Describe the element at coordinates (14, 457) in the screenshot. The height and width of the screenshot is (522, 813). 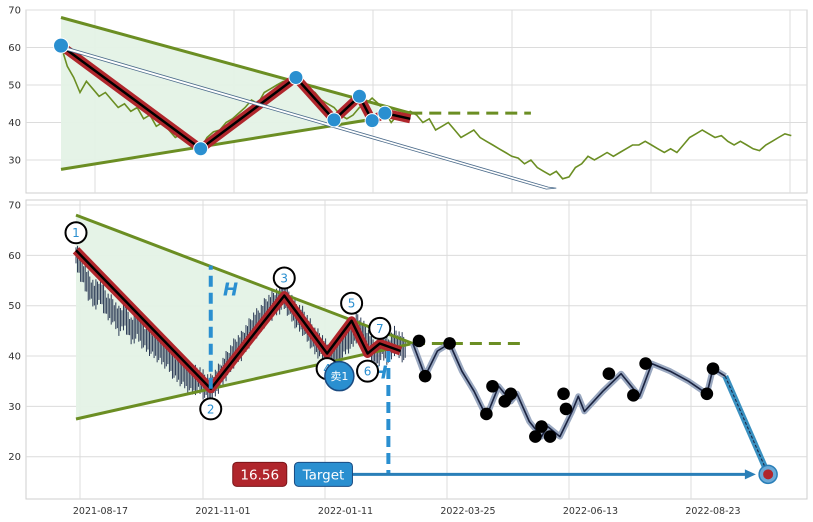
I see `y-tick-label: 20` at that location.